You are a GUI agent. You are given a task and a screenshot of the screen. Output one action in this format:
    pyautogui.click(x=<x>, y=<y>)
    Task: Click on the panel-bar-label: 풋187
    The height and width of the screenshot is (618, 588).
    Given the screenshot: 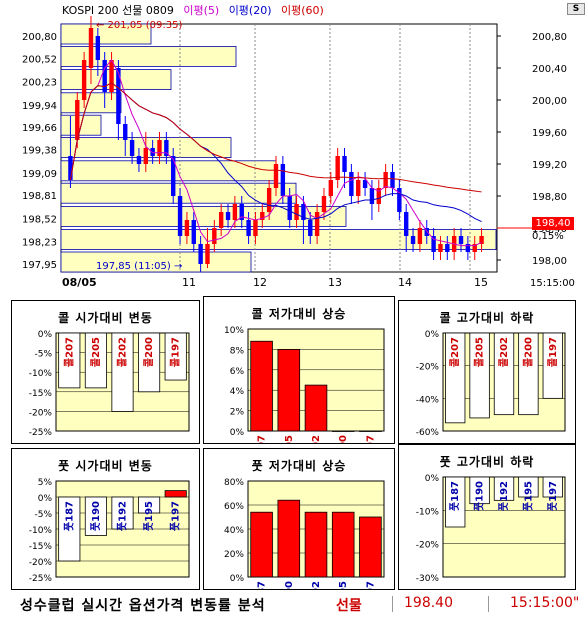 What is the action you would take?
    pyautogui.click(x=69, y=516)
    